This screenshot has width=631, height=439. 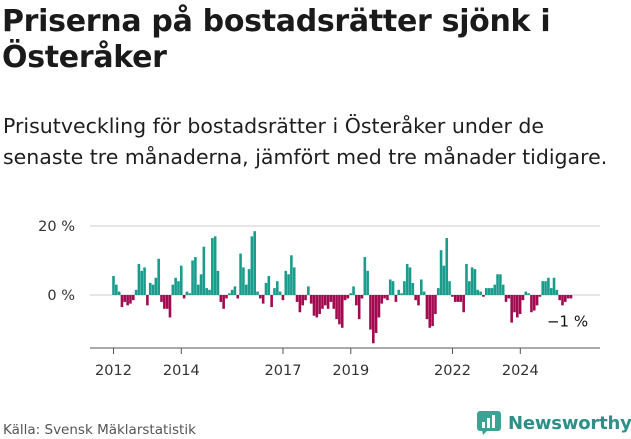 What do you see at coordinates (350, 371) in the screenshot?
I see `x-tick-label: 2019` at bounding box center [350, 371].